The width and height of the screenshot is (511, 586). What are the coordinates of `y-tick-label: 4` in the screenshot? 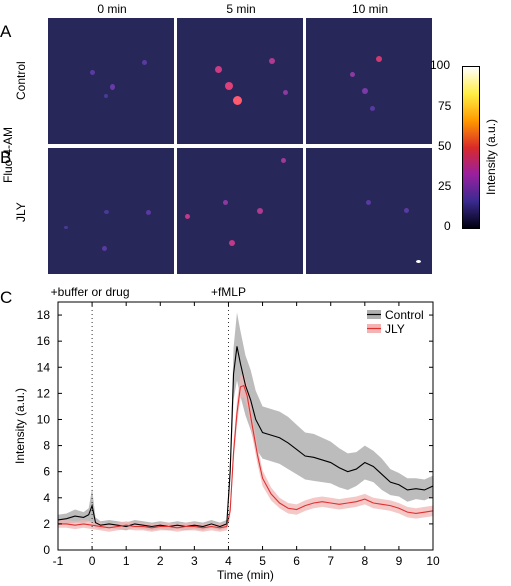 It's located at (46, 498).